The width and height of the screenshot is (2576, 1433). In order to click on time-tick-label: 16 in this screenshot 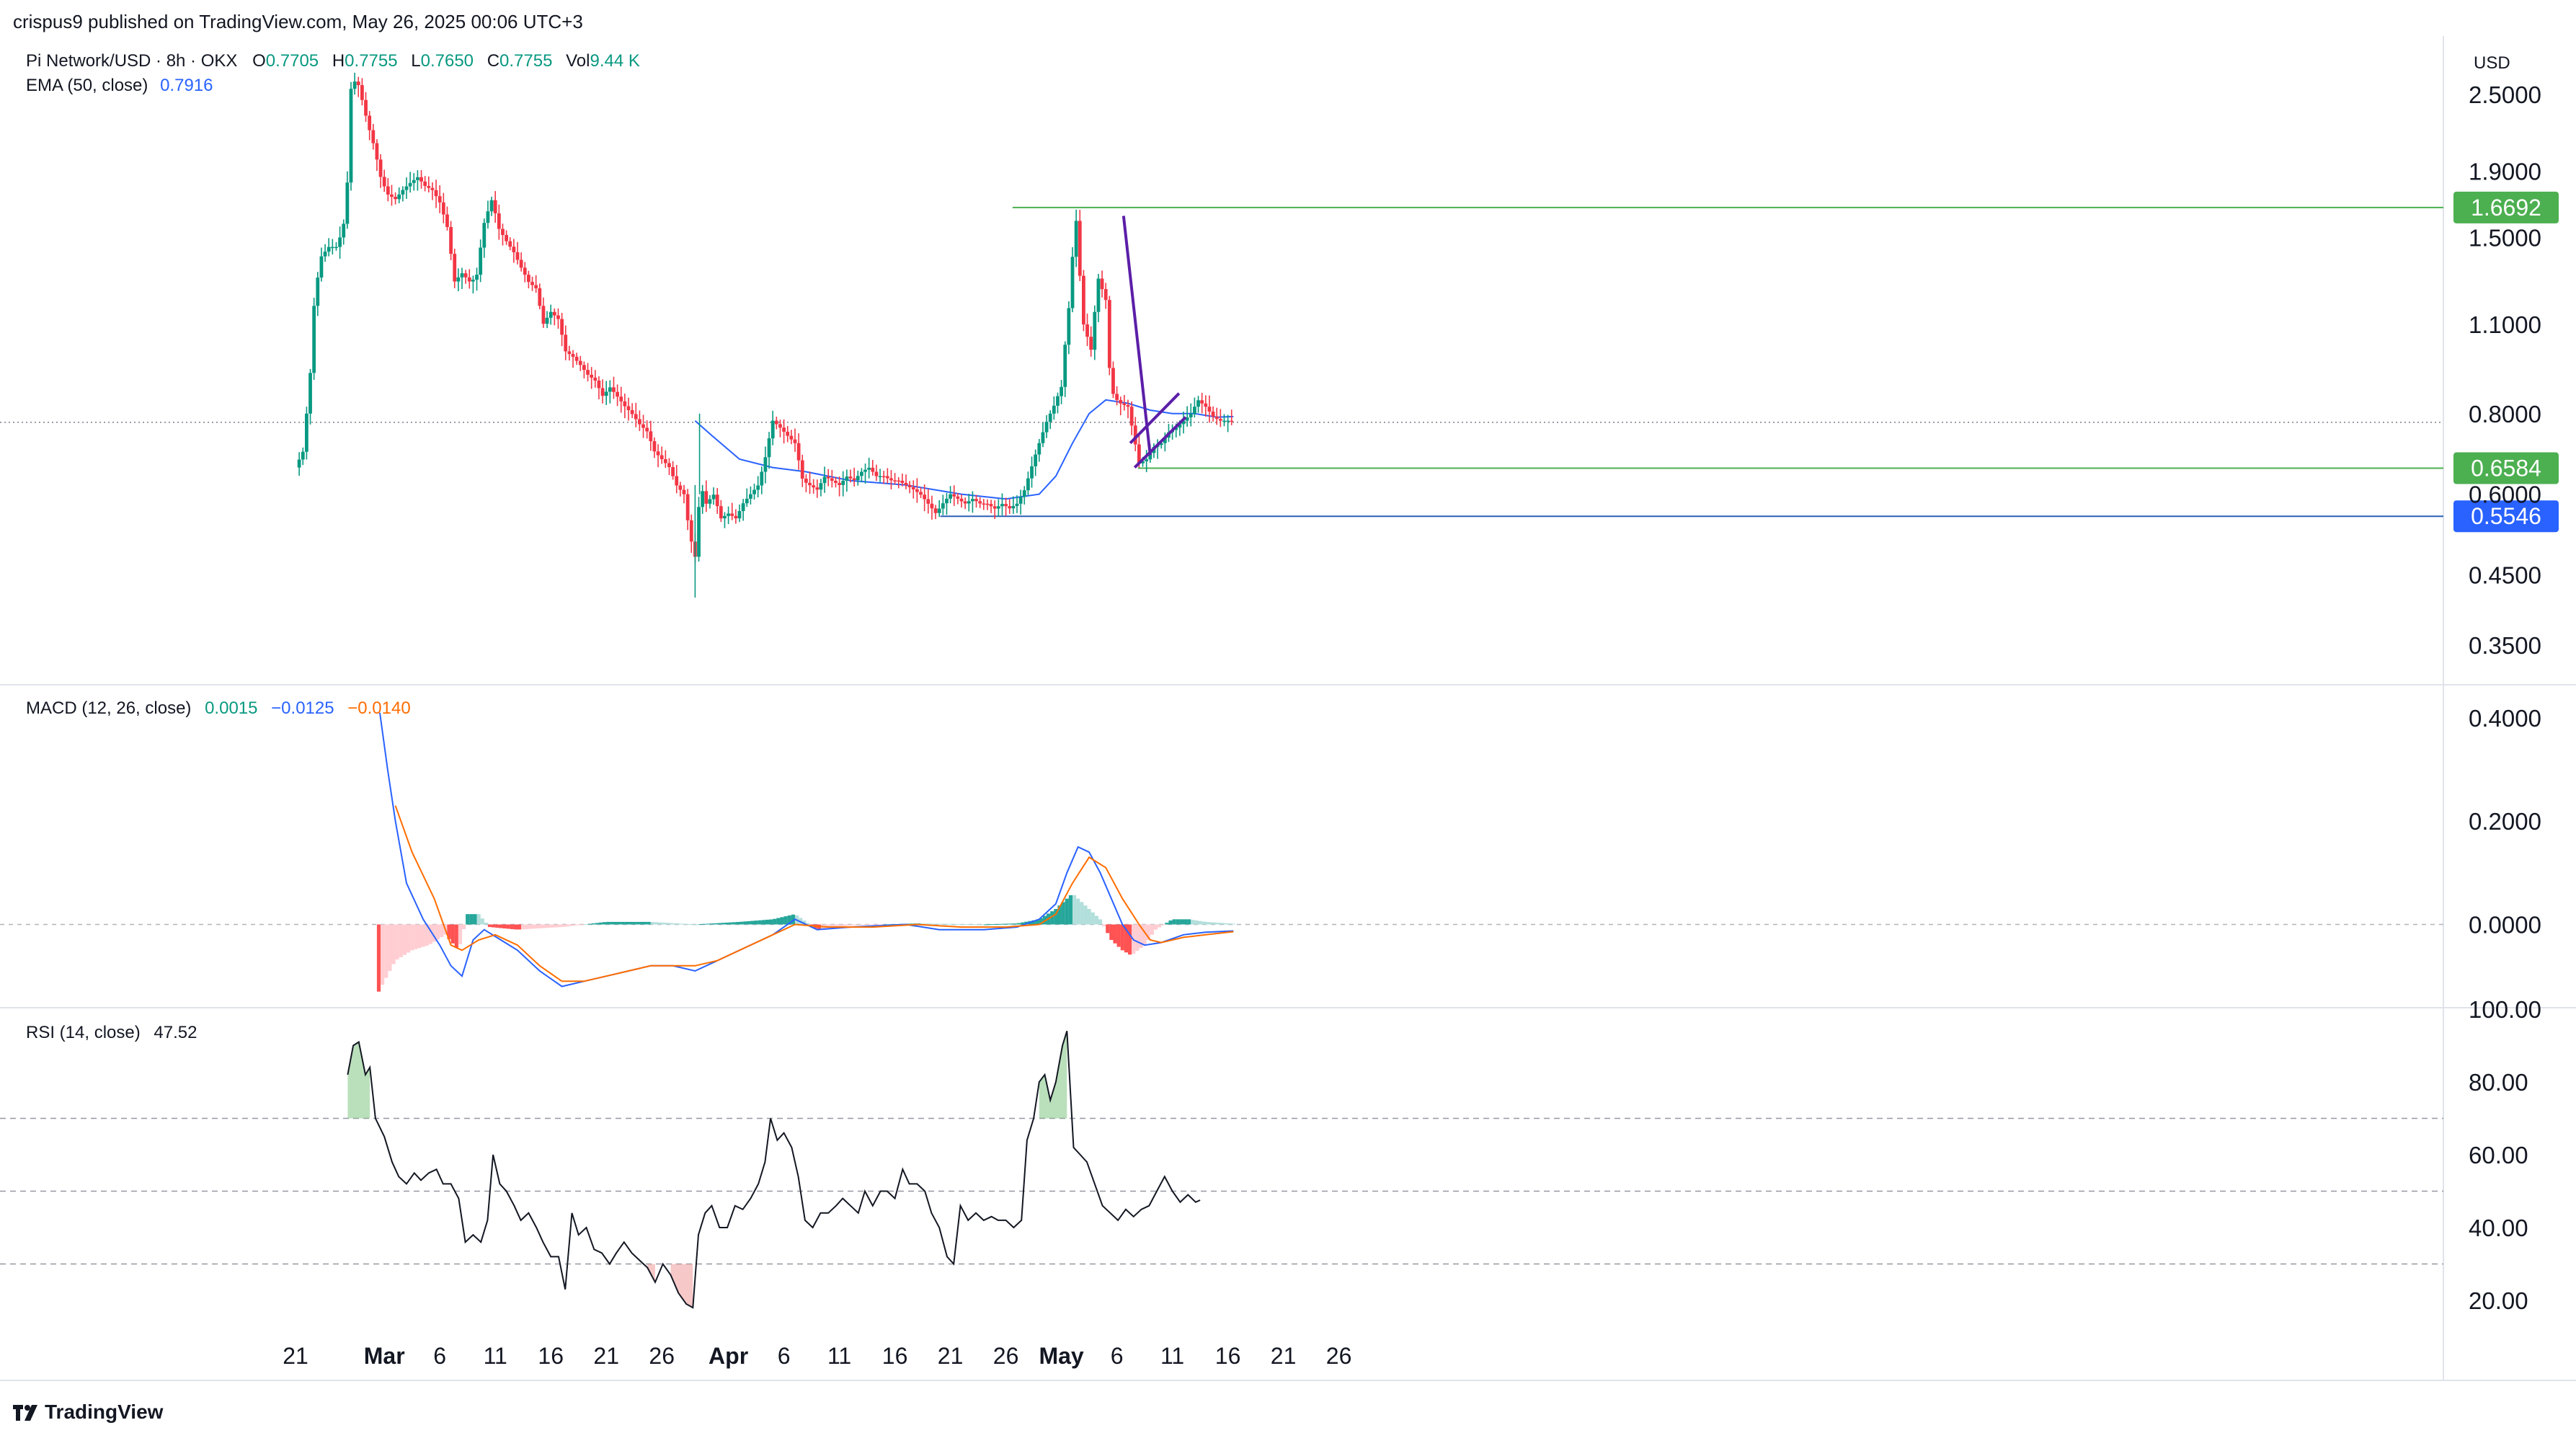, I will do `click(895, 1356)`.